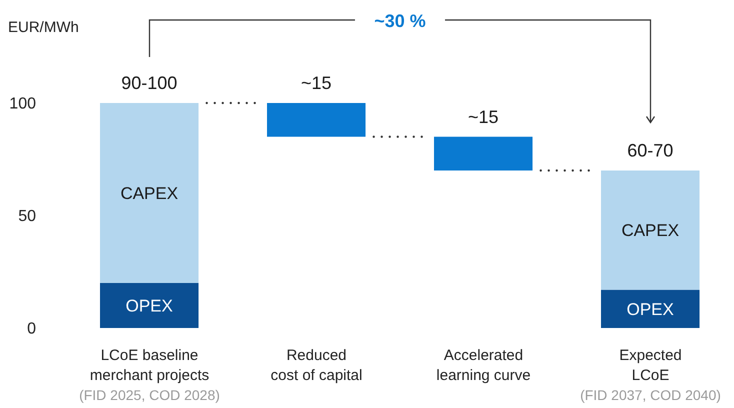  What do you see at coordinates (483, 365) in the screenshot?
I see `x-tick-label: Accelerated learning curve` at bounding box center [483, 365].